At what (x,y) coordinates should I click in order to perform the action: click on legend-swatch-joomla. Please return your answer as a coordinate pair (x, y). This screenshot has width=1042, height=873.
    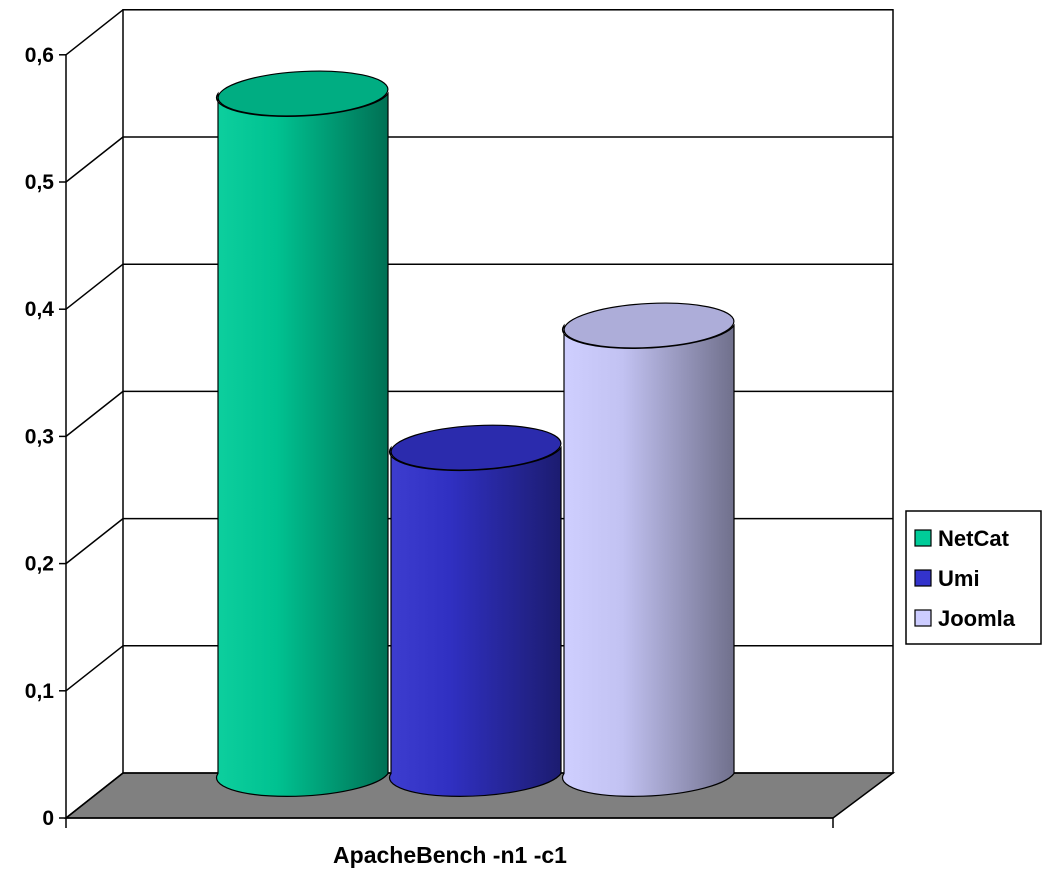
    Looking at the image, I should click on (923, 618).